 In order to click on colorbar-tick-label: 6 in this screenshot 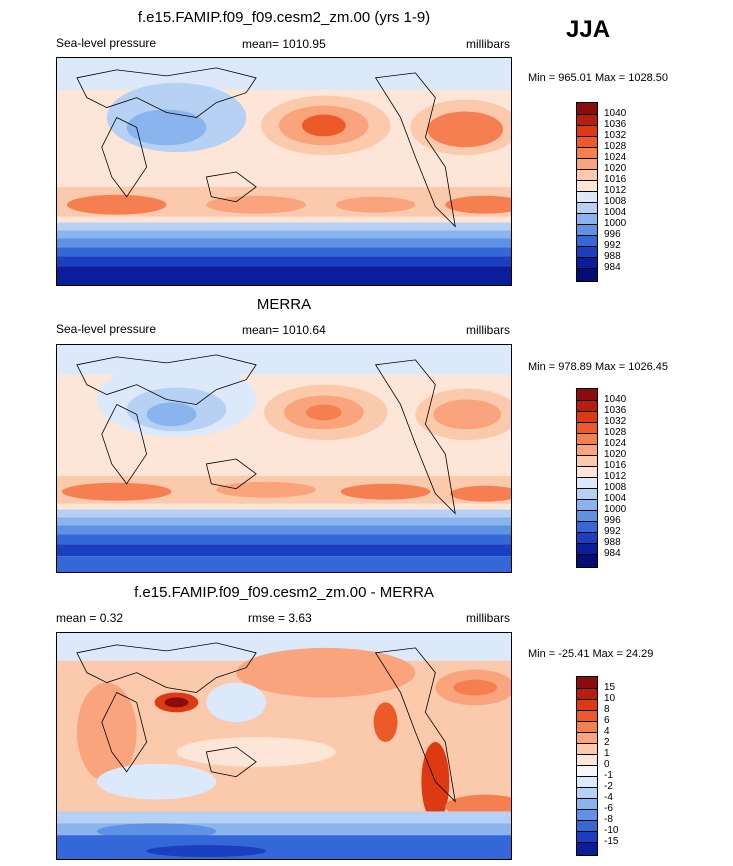, I will do `click(607, 720)`.